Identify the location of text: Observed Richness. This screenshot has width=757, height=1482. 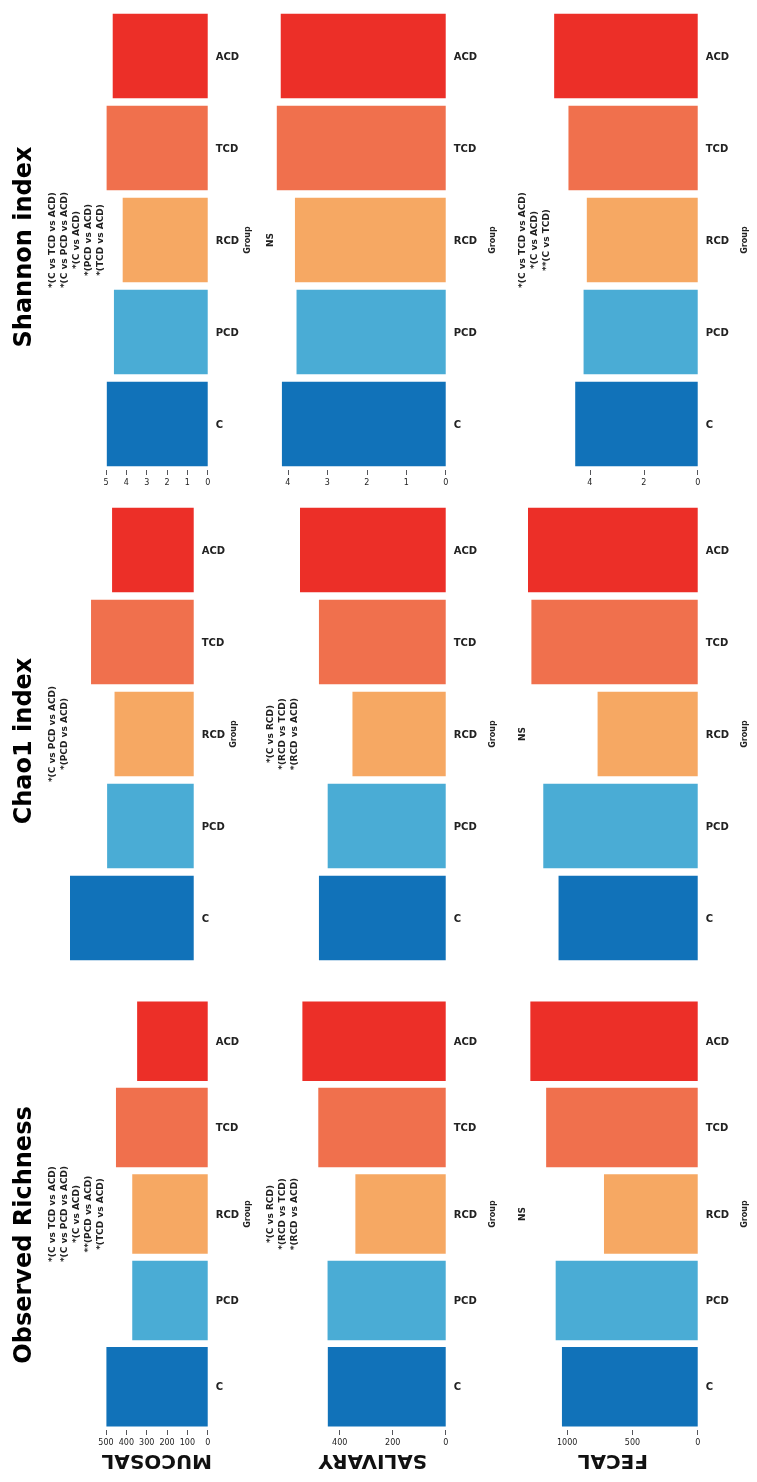
(23, 1235).